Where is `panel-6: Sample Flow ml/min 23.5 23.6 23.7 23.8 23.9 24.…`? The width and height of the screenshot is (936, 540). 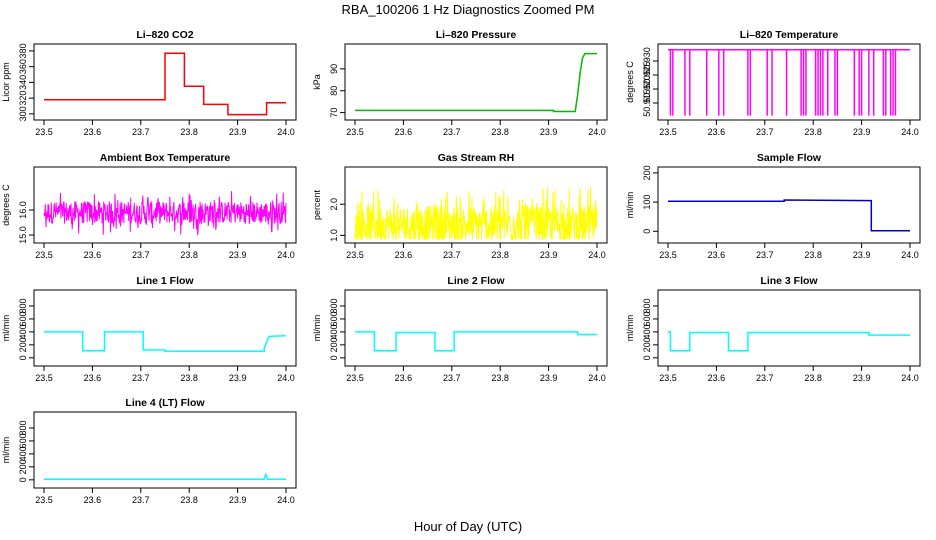
panel-6: Sample Flow ml/min 23.5 23.6 23.7 23.8 23.9 24.… is located at coordinates (773, 206).